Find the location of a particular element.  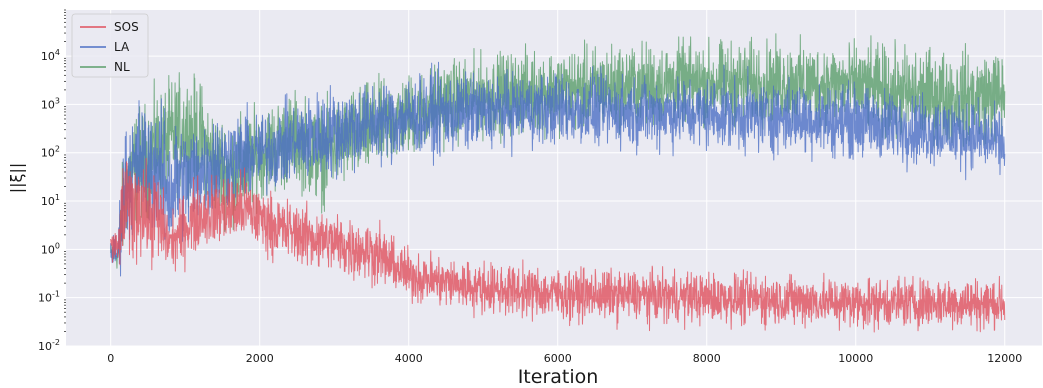

x-tick-label-3: 6000 is located at coordinates (558, 358).